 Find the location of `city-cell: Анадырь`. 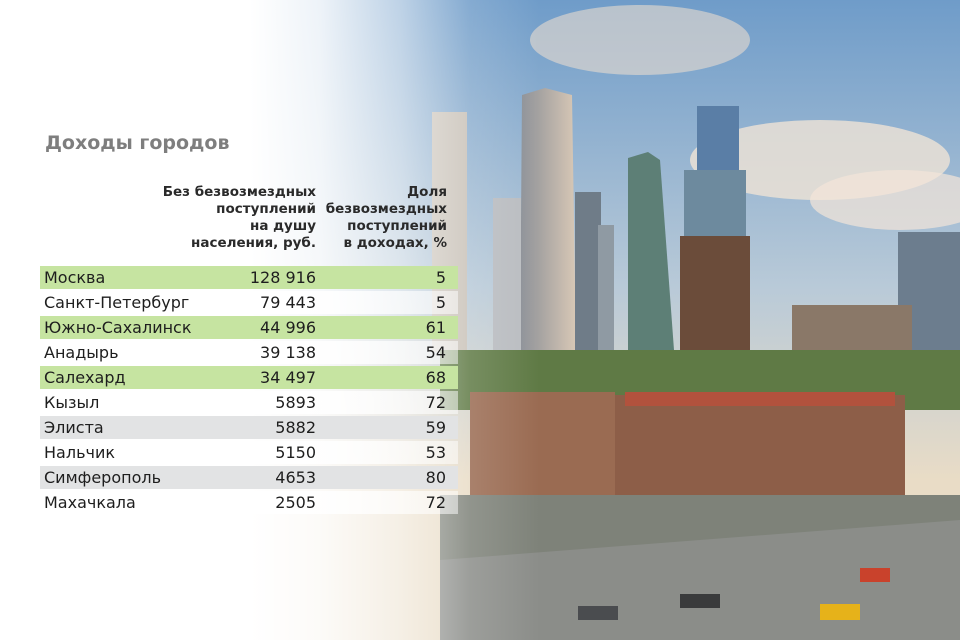

city-cell: Анадырь is located at coordinates (81, 352).